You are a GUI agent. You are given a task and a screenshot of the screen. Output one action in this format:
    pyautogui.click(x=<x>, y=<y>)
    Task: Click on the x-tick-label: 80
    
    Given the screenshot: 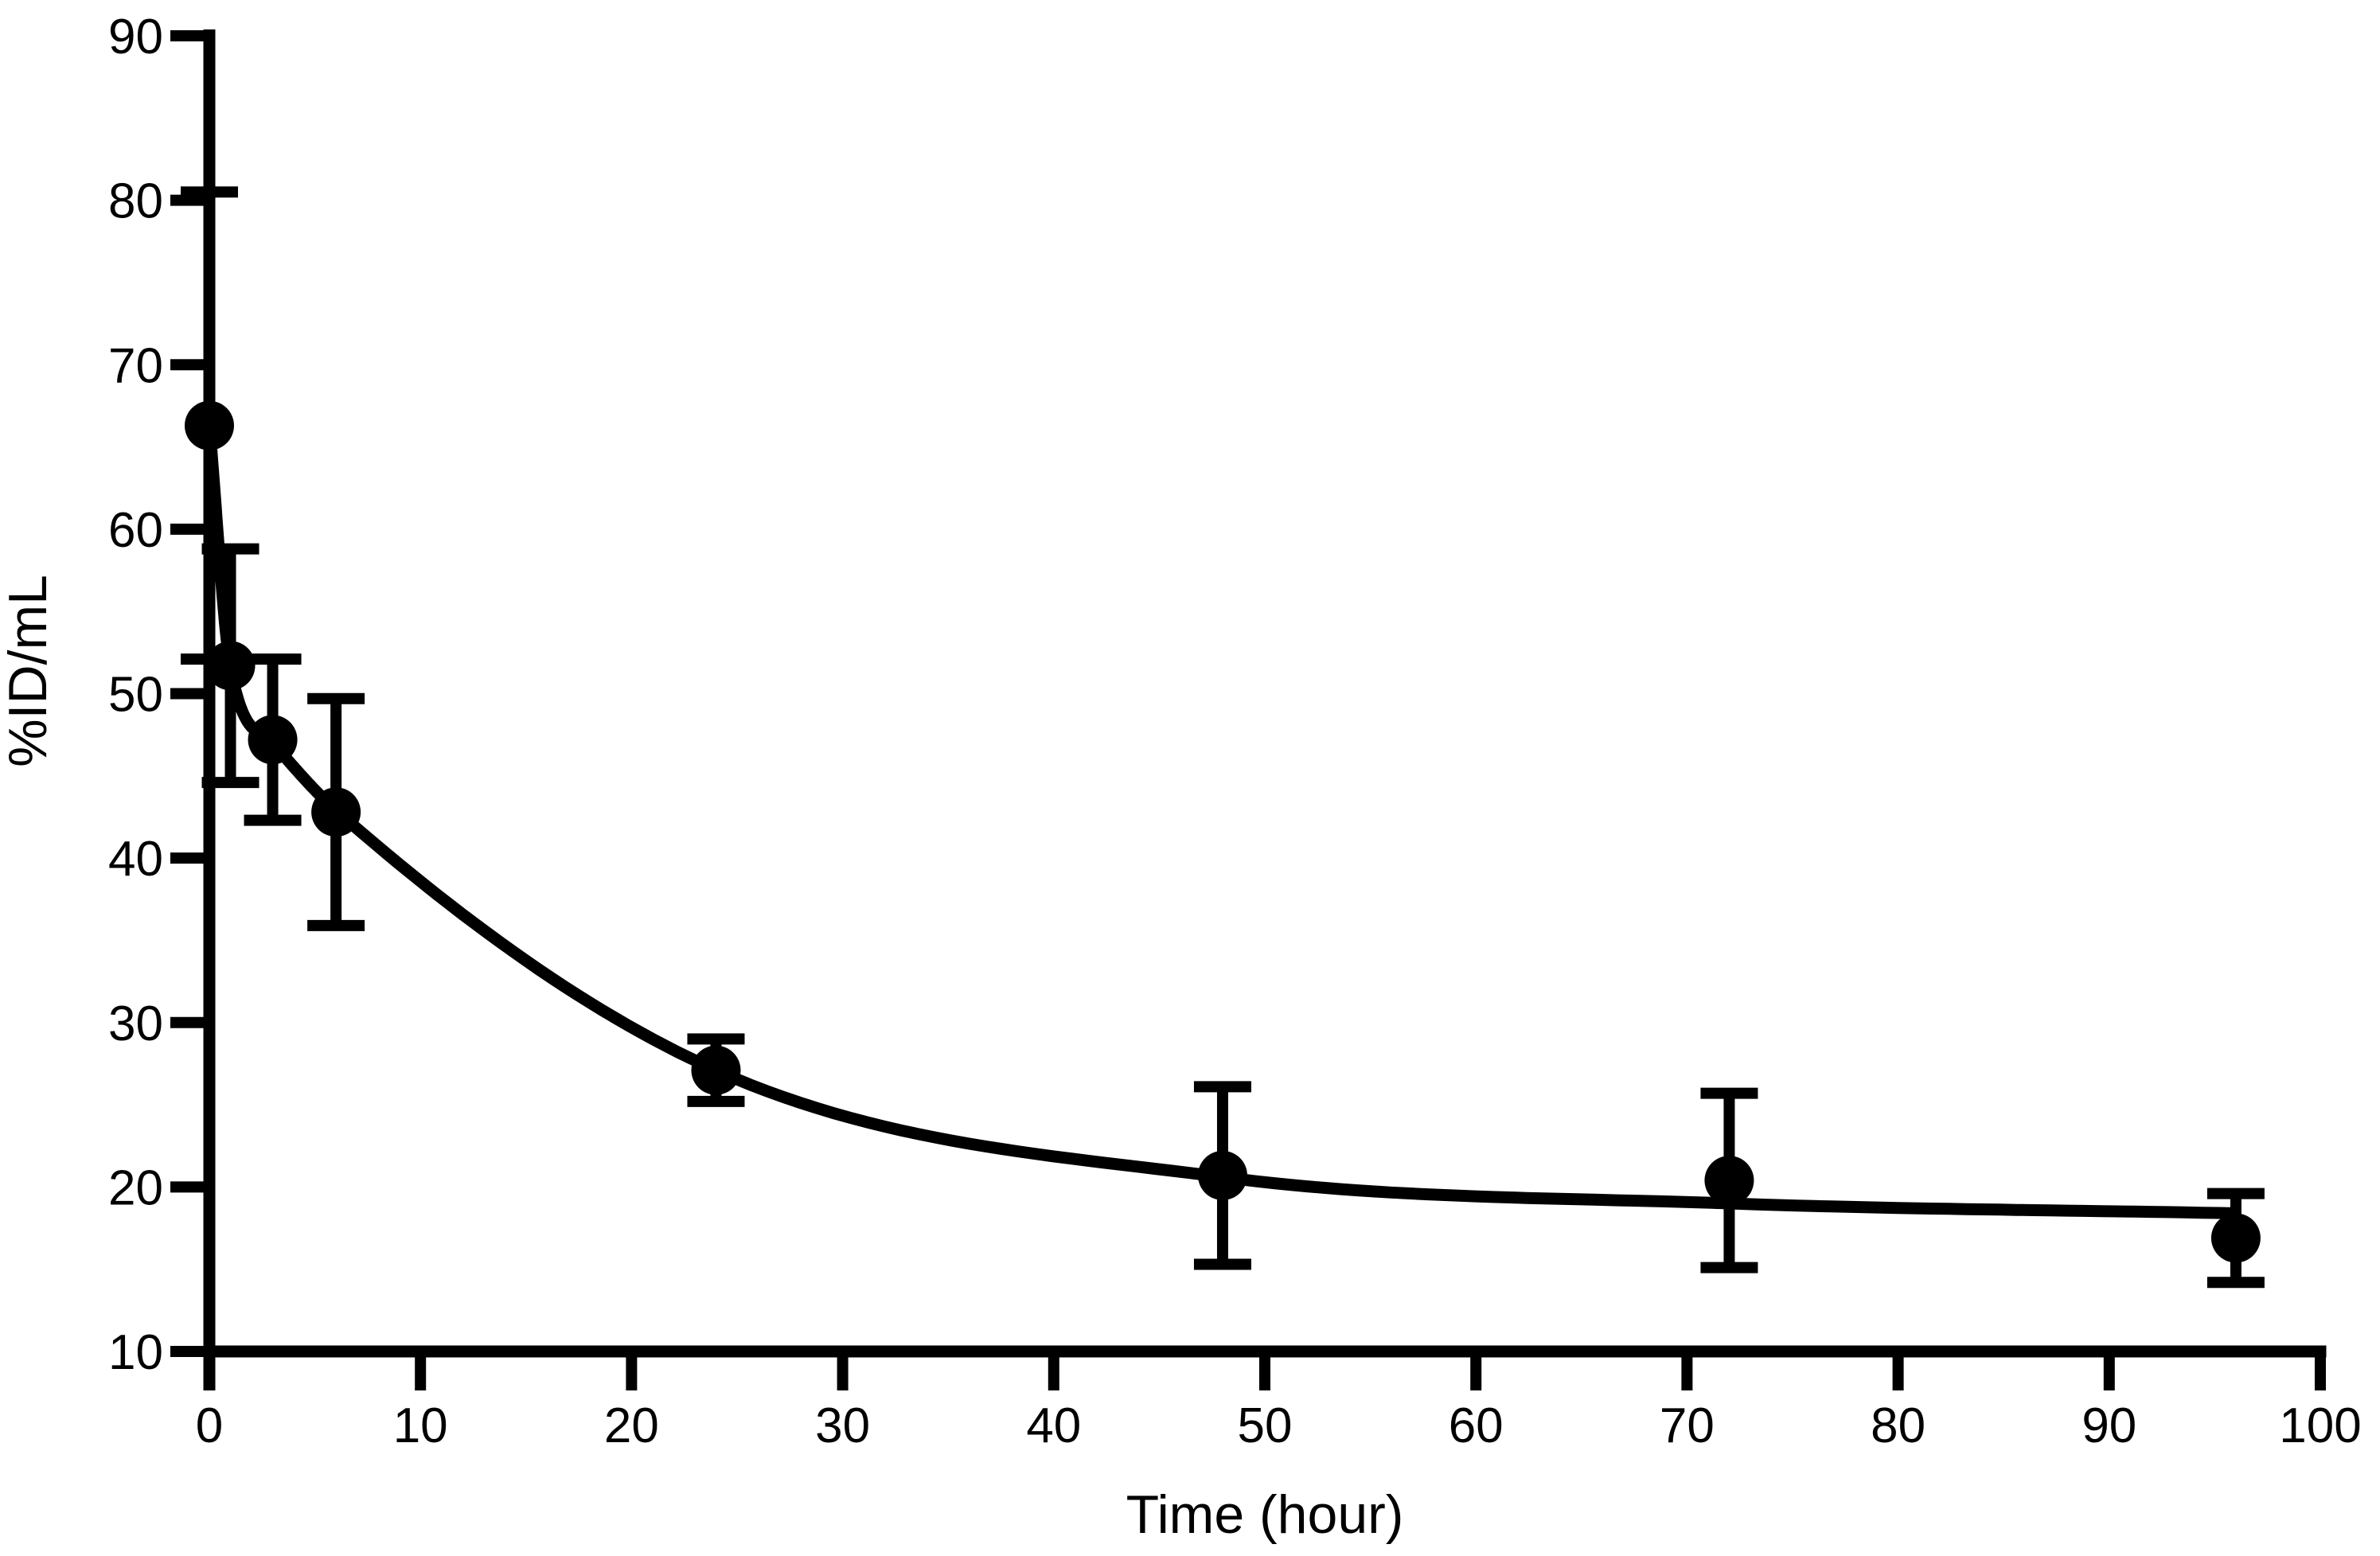 What is the action you would take?
    pyautogui.click(x=1898, y=1425)
    